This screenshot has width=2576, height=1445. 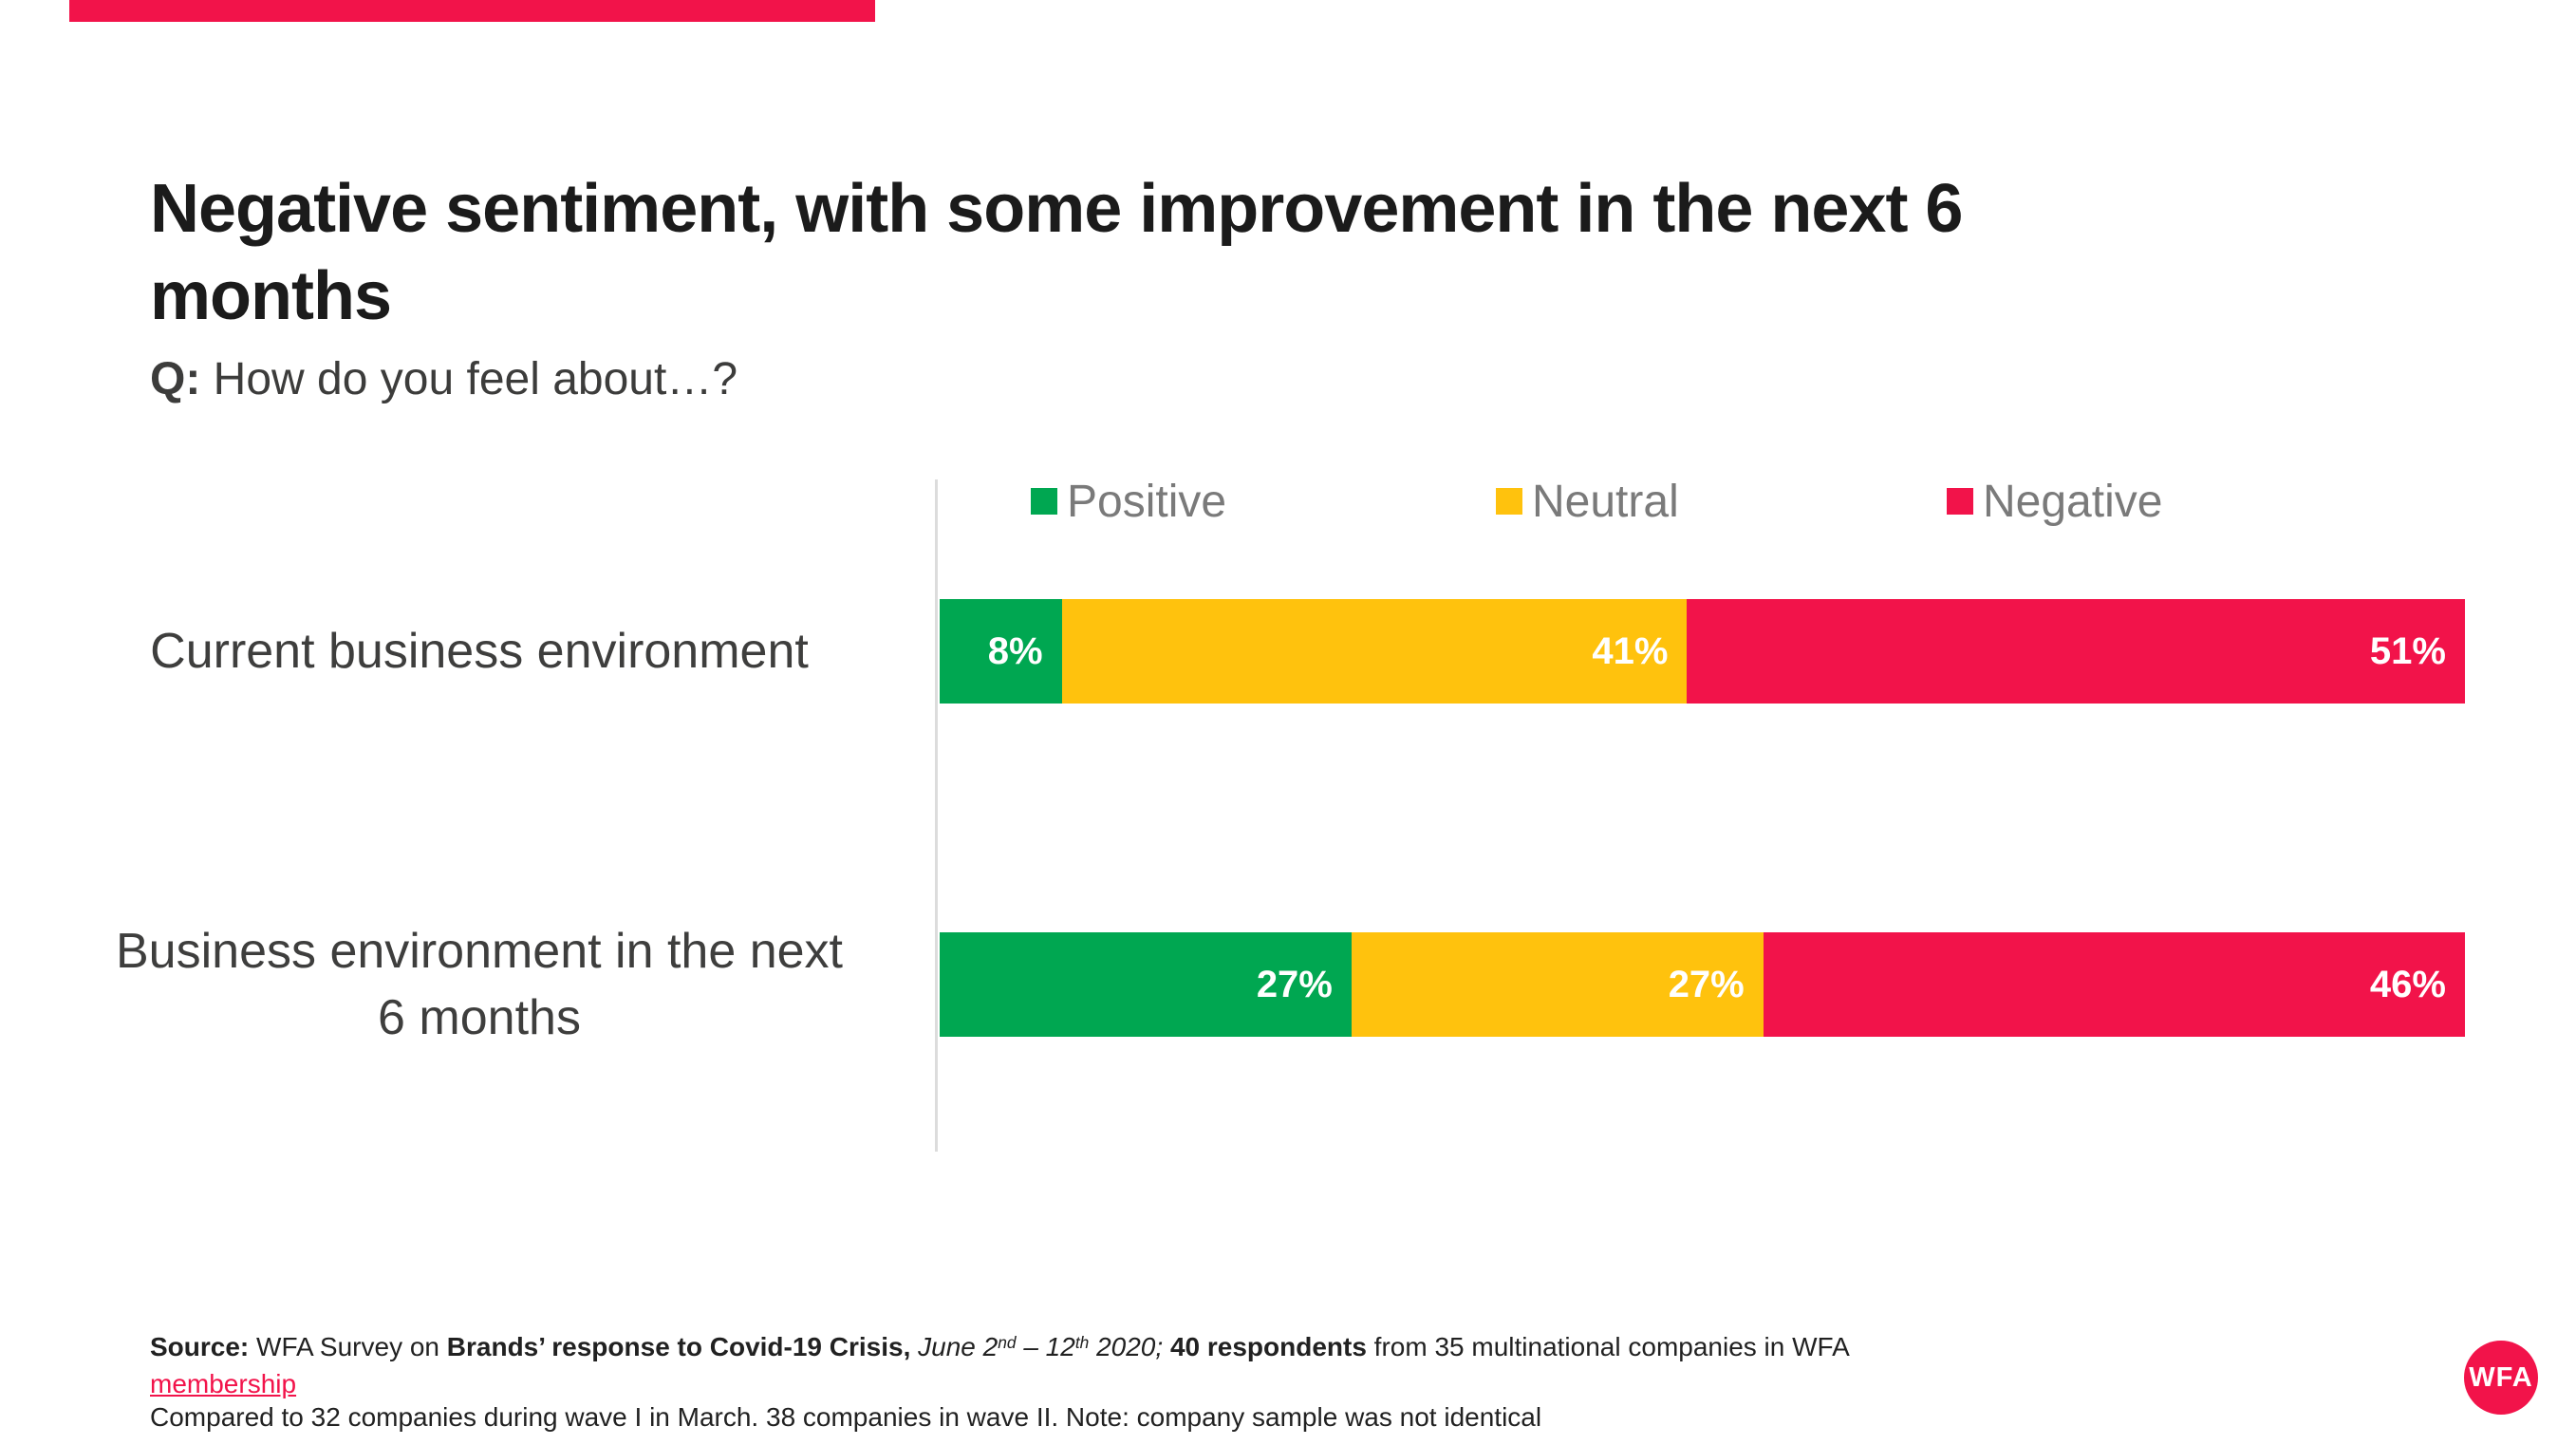 I want to click on bar-segment-positive: 27%, so click(x=1146, y=984).